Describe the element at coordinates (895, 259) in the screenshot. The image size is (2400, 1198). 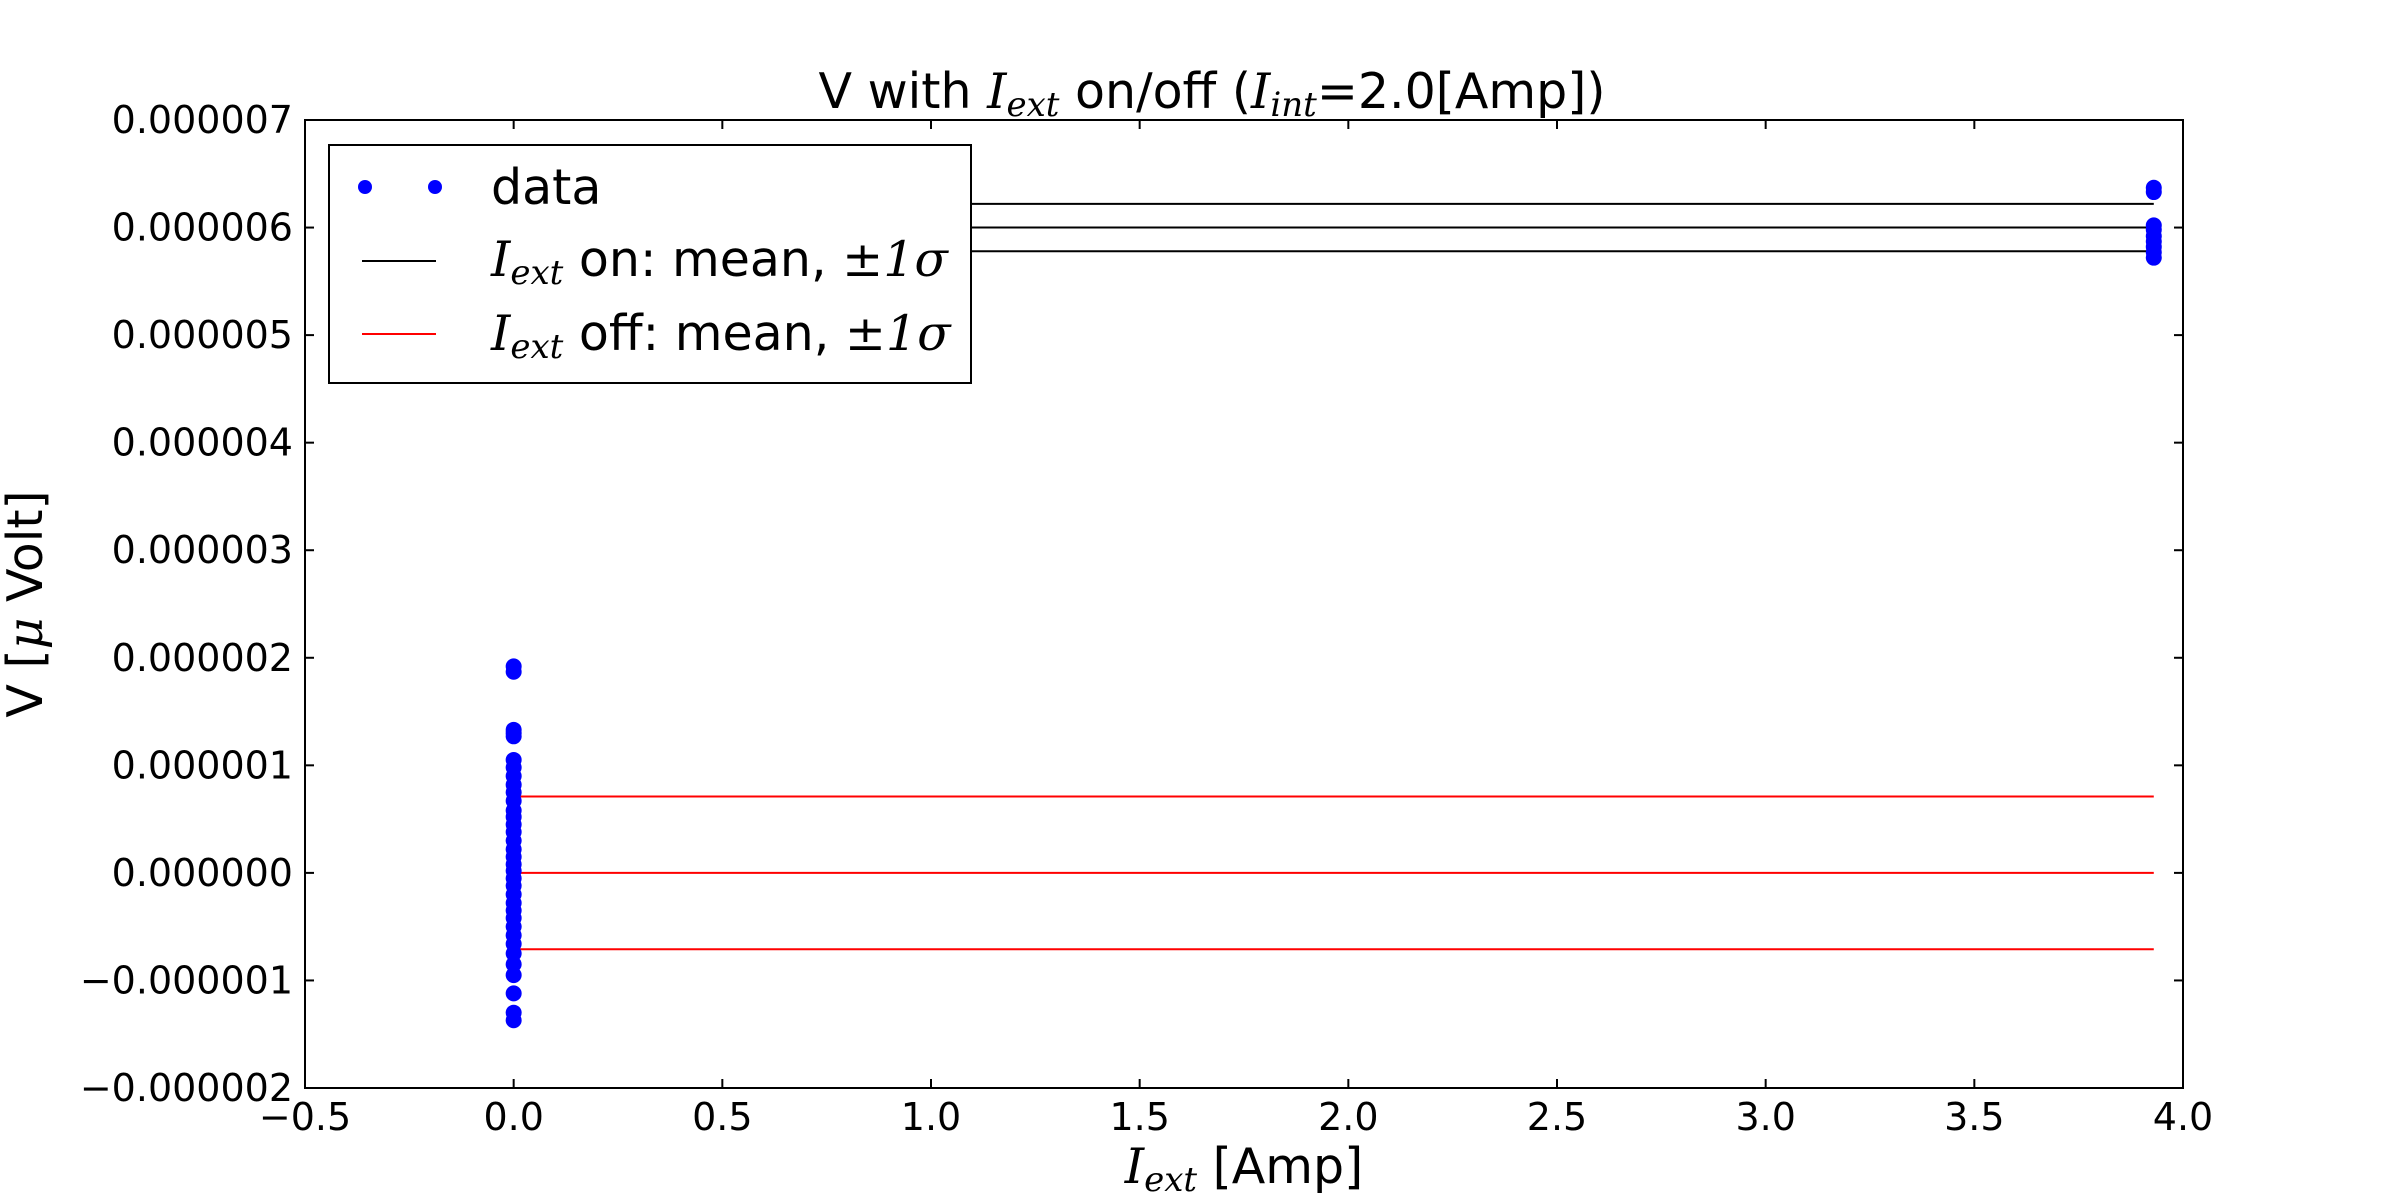
I see `legend-on-pm: ±1σ` at that location.